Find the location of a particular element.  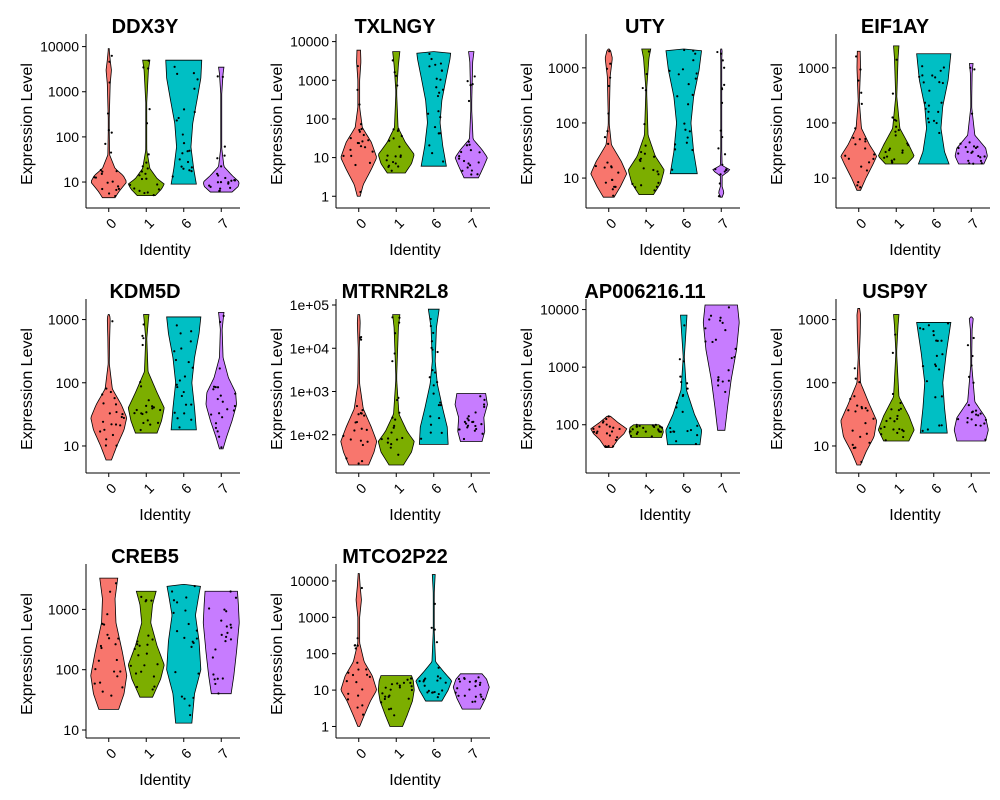

y-tick-label: 10000 is located at coordinates (559, 310).